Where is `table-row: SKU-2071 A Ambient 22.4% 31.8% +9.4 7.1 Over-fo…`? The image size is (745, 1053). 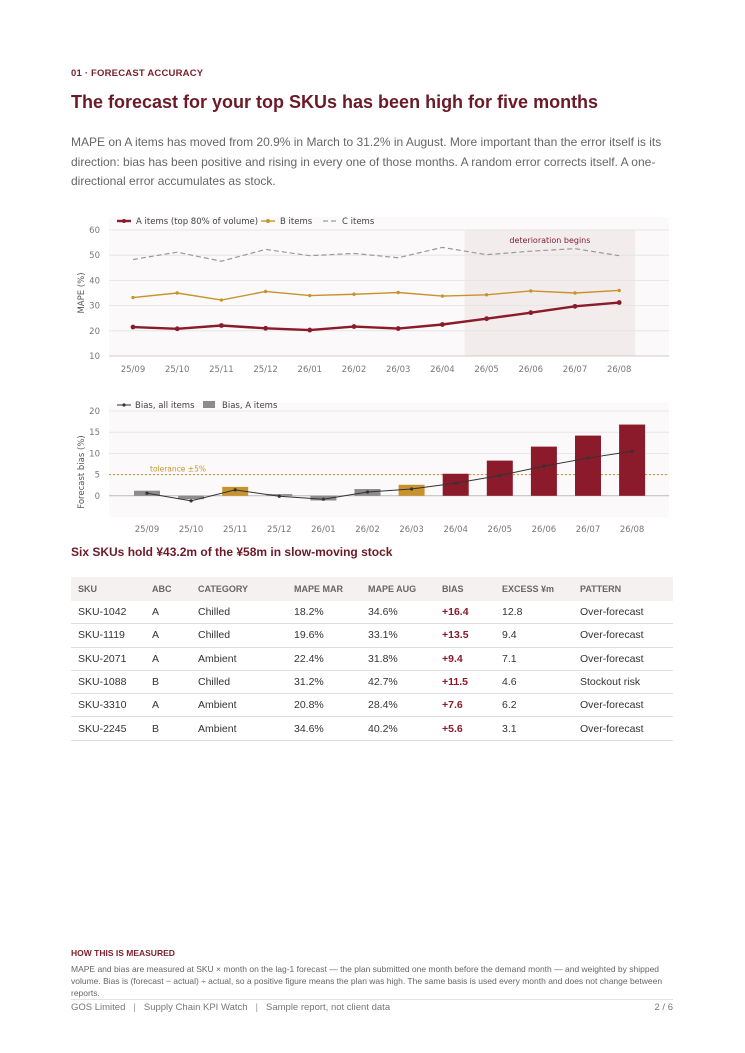 table-row: SKU-2071 A Ambient 22.4% 31.8% +9.4 7.1 Over-fo… is located at coordinates (372, 659).